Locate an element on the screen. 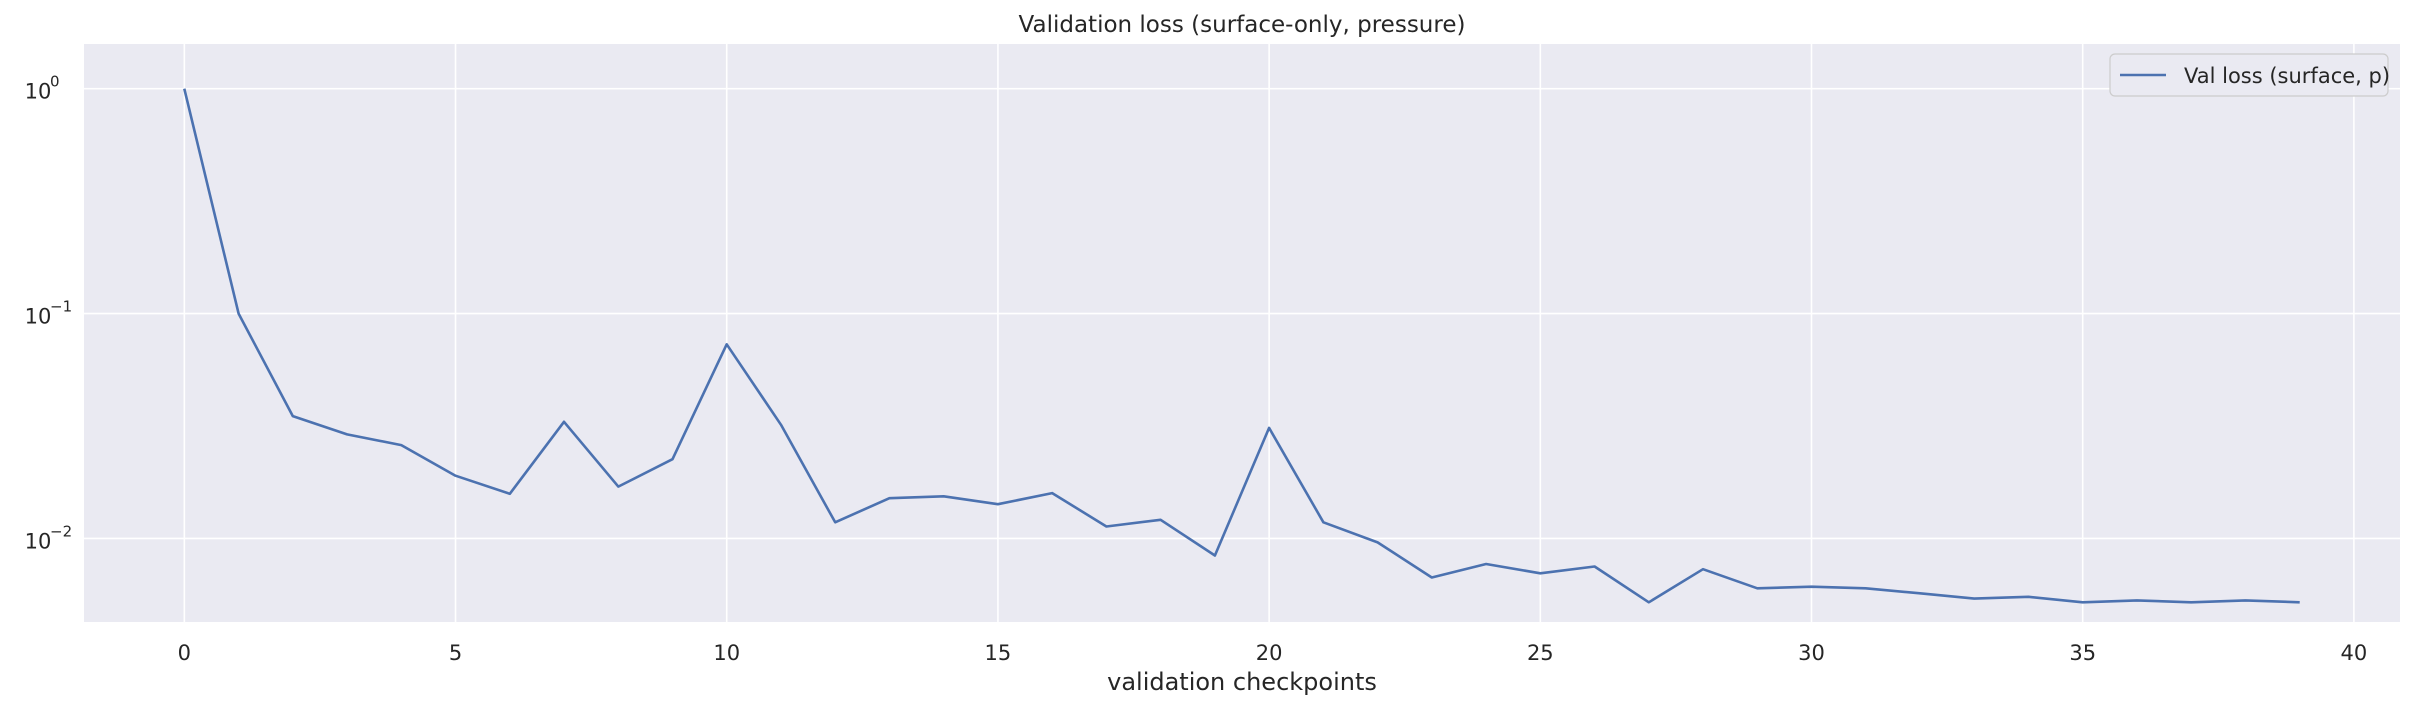  x-tick-label: 20 is located at coordinates (1269, 653).